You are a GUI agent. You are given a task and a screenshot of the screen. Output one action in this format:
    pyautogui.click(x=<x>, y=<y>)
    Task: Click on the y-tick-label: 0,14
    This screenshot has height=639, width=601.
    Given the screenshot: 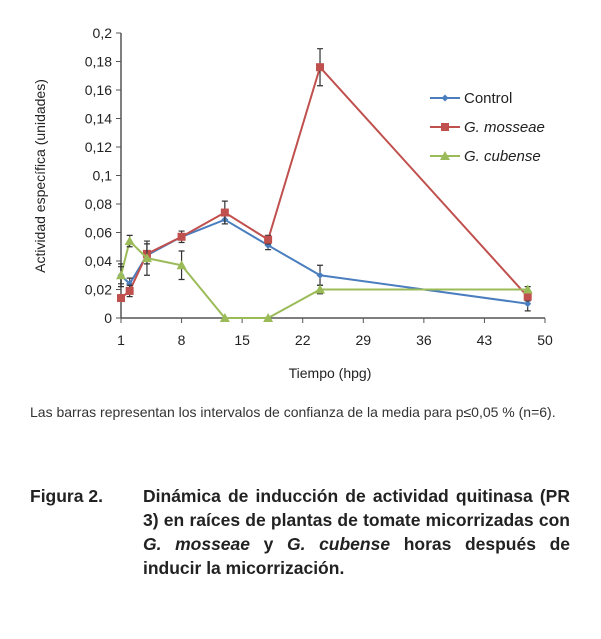 What is the action you would take?
    pyautogui.click(x=98, y=119)
    